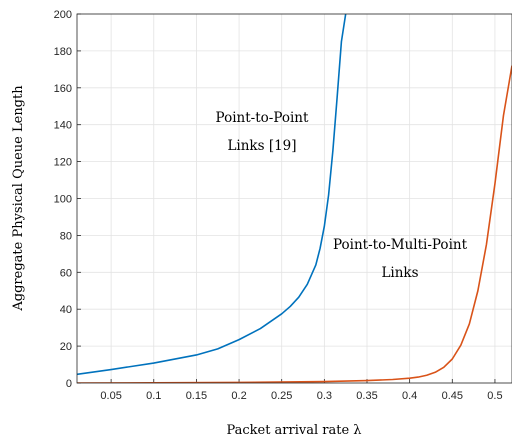  What do you see at coordinates (494, 396) in the screenshot?
I see `x-tick-label: 0.5` at bounding box center [494, 396].